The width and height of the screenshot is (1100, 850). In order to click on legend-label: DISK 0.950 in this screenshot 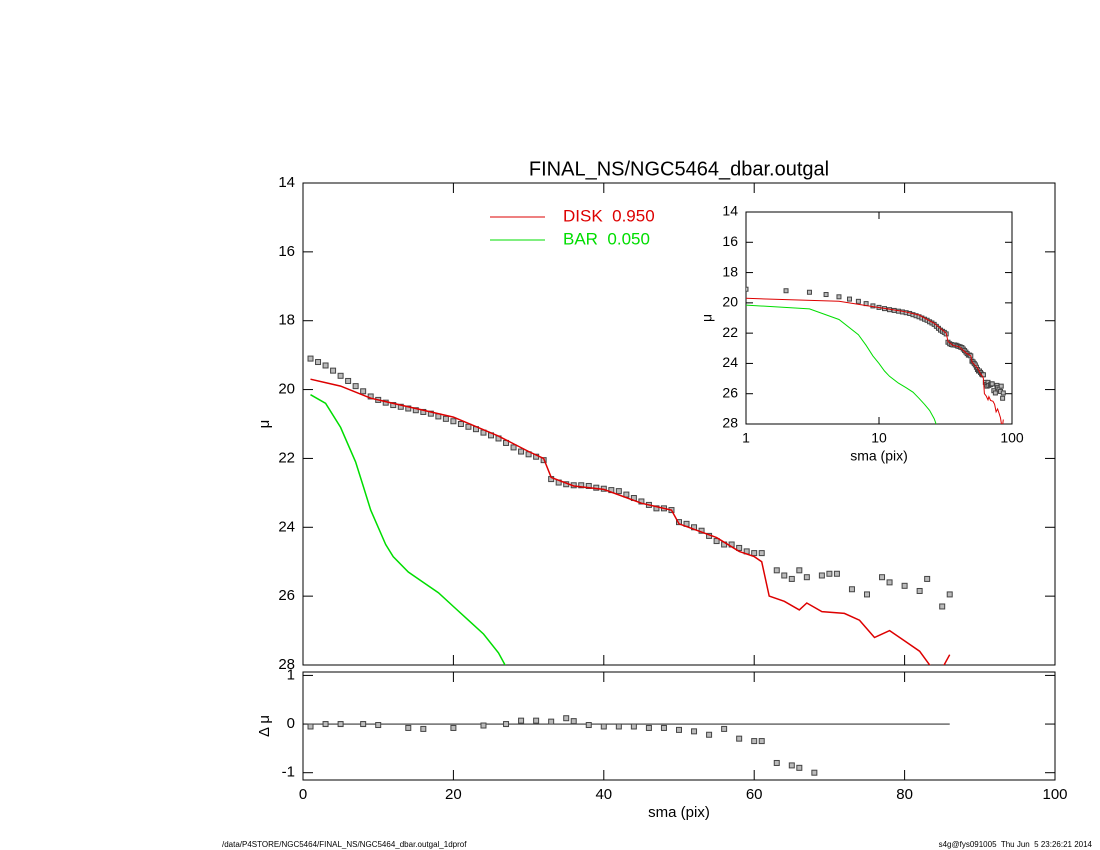, I will do `click(609, 215)`.